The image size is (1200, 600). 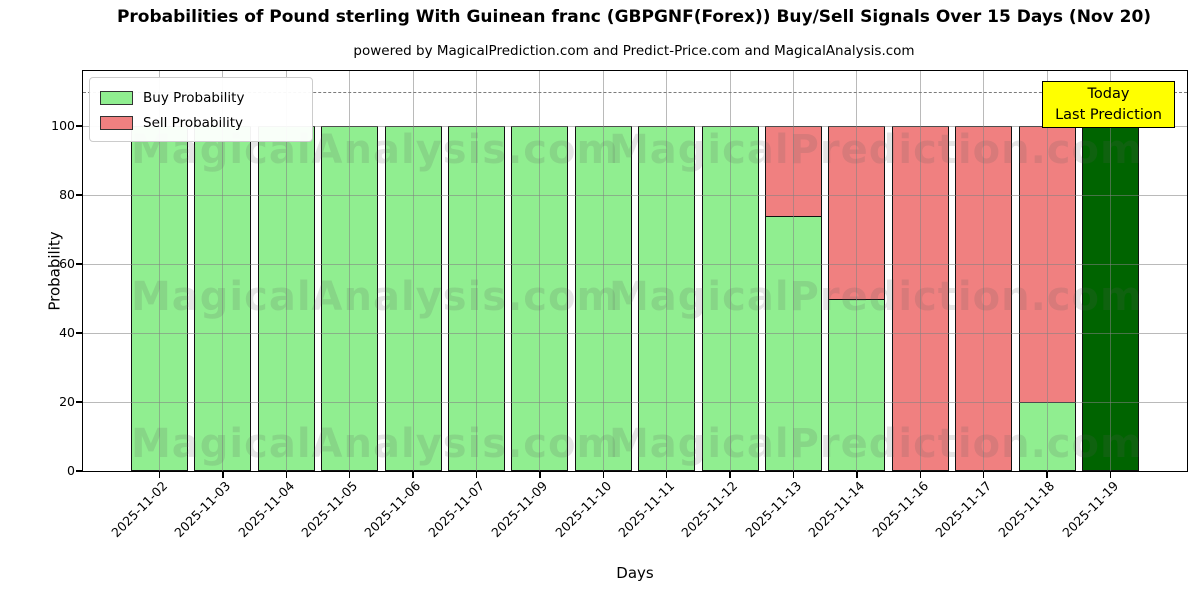 I want to click on sell-swatch-icon, so click(x=116, y=122).